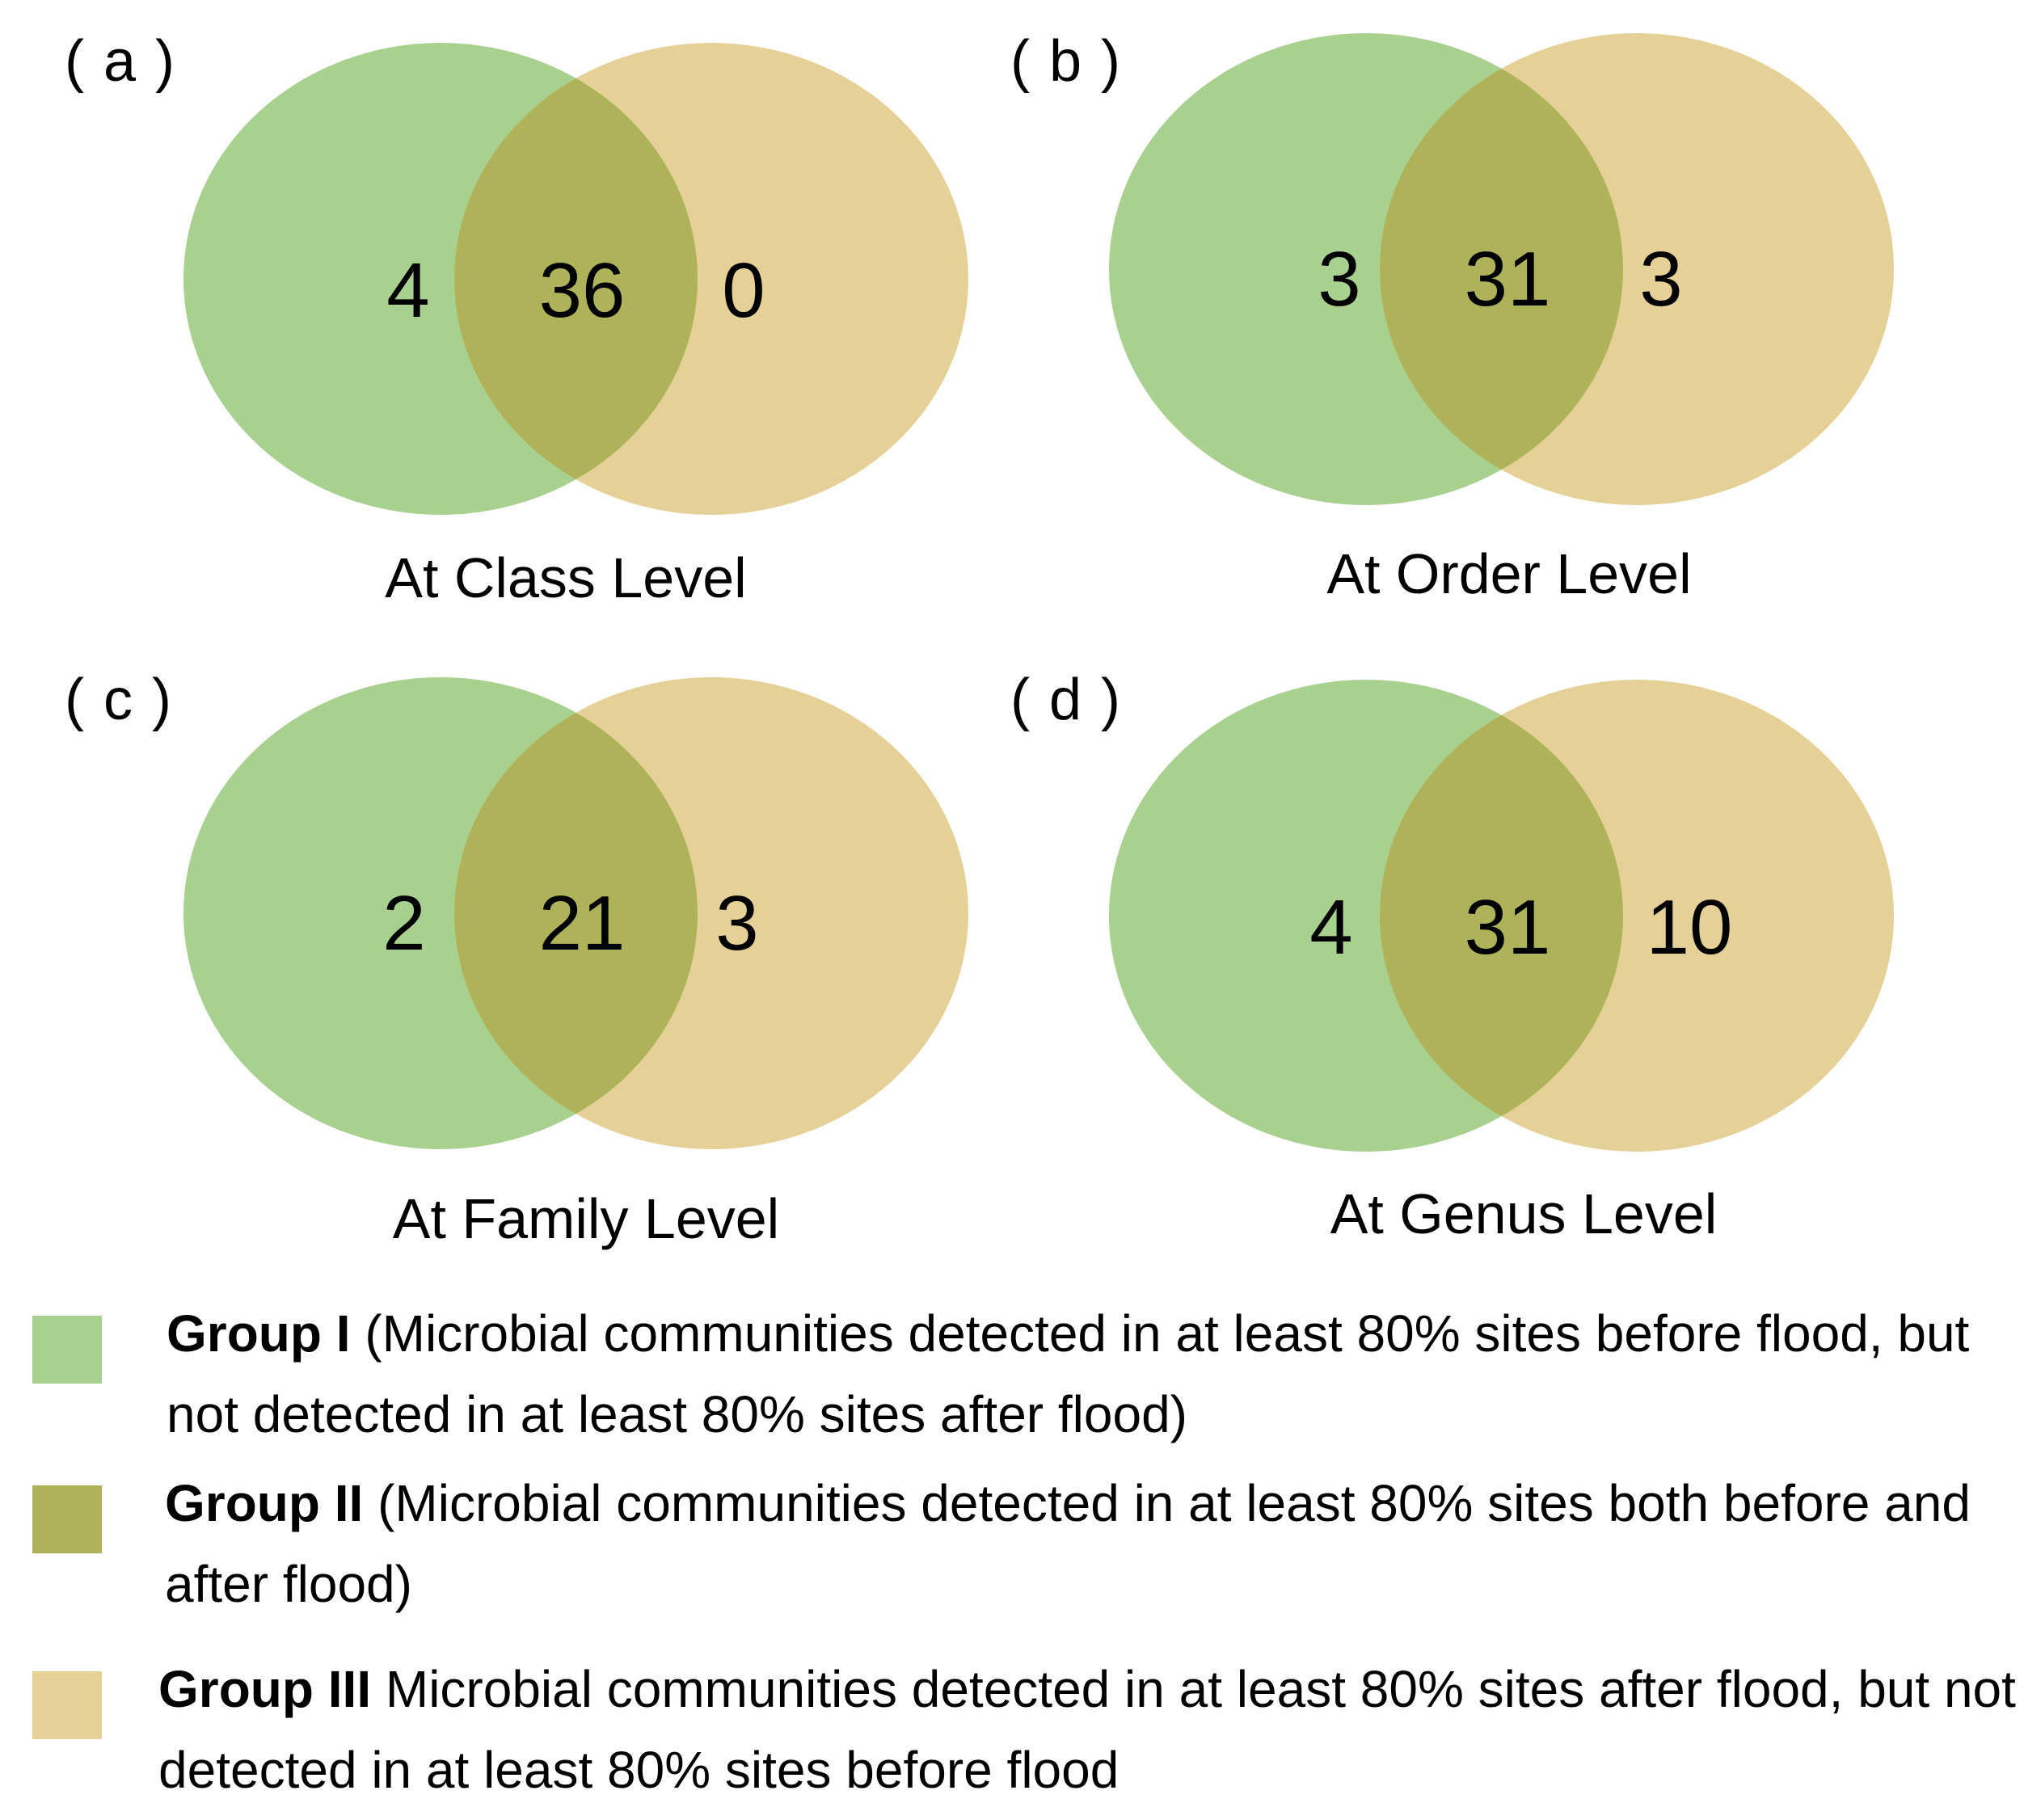 This screenshot has height=1820, width=2024. I want to click on venn-diagram: 3 31 3, so click(1501, 269).